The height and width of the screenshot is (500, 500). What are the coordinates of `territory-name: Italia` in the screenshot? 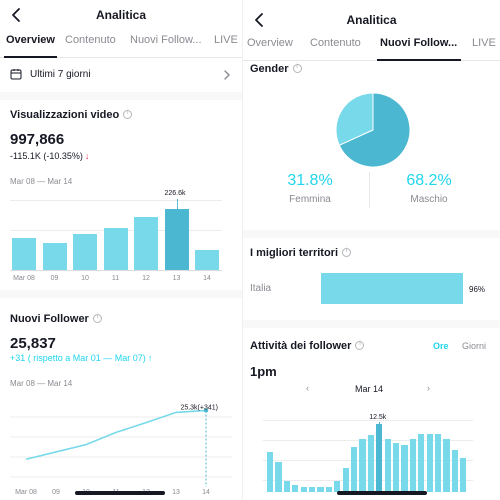 It's located at (261, 288).